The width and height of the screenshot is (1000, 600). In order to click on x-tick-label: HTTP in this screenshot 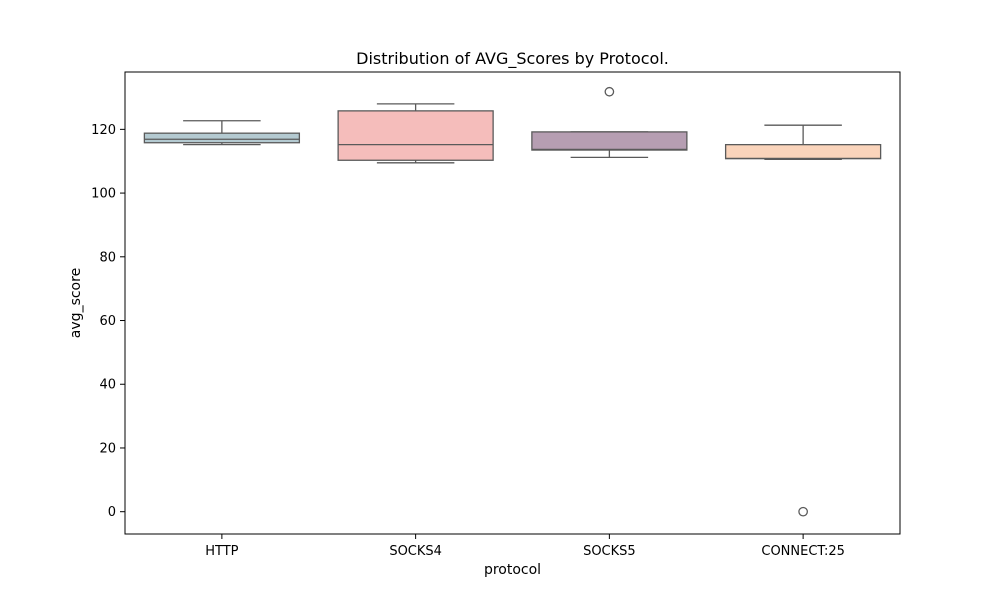, I will do `click(221, 551)`.